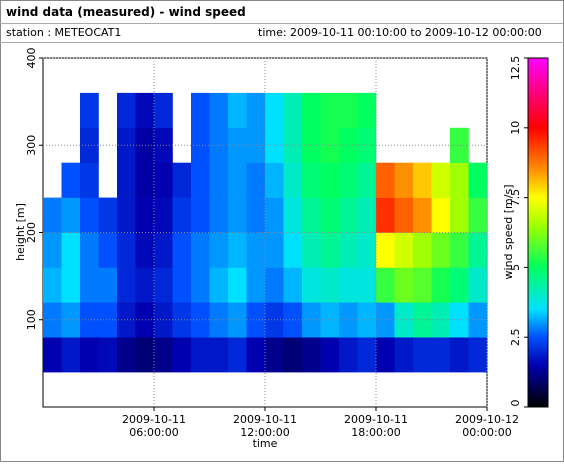 The image size is (564, 466). Describe the element at coordinates (154, 426) in the screenshot. I see `x-tick-label: 2009-10-11 06:00:00` at that location.